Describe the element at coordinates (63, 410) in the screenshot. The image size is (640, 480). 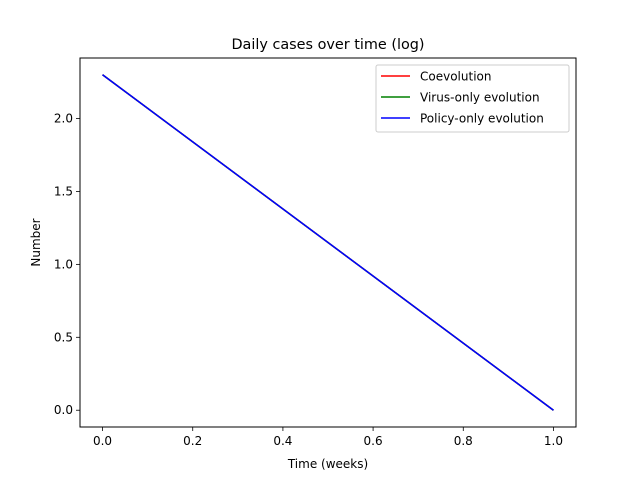
I see `y-tick-label: 0.0` at that location.